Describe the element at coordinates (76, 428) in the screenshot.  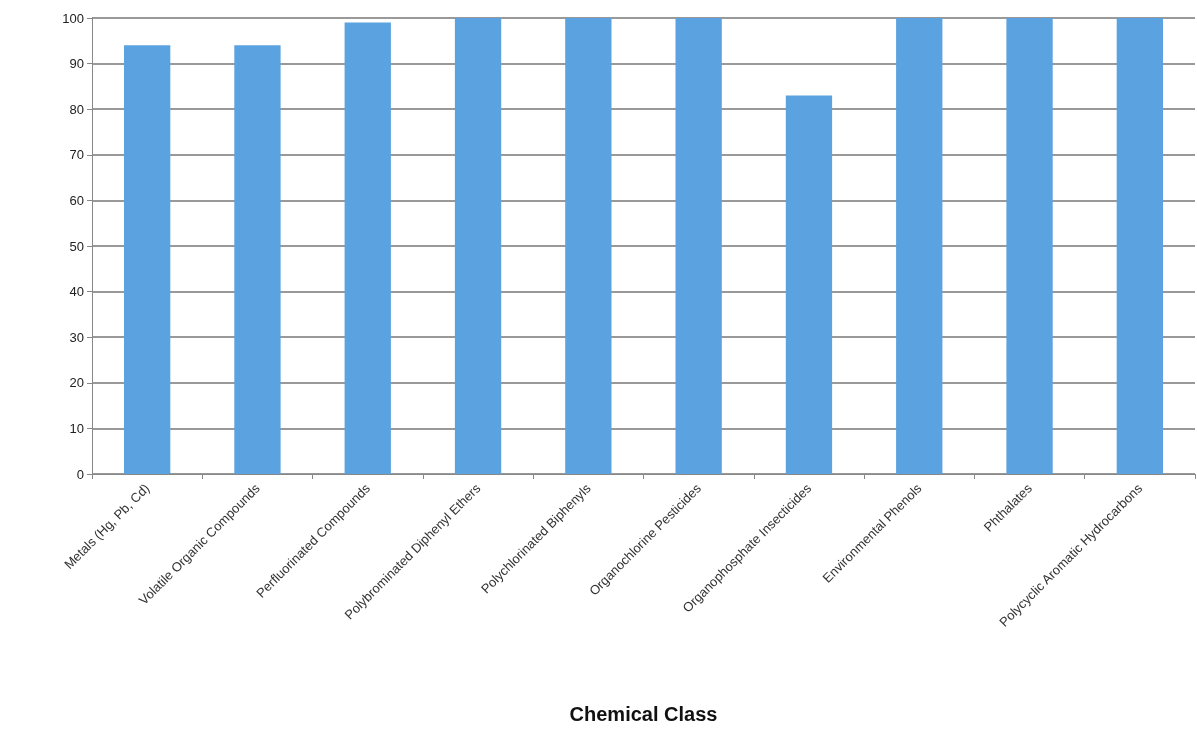
I see `y-tick-label: 10` at that location.